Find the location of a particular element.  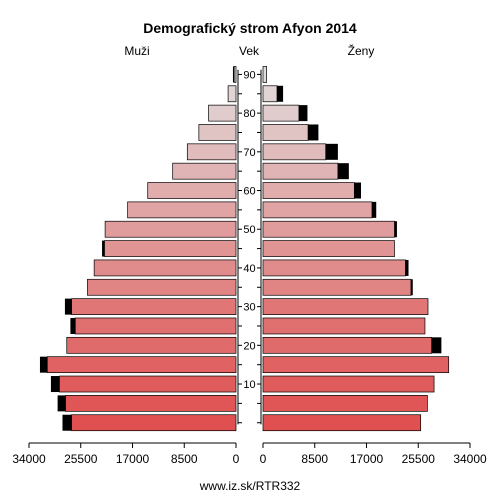

x-tick-label-right: 34000 is located at coordinates (470, 459).